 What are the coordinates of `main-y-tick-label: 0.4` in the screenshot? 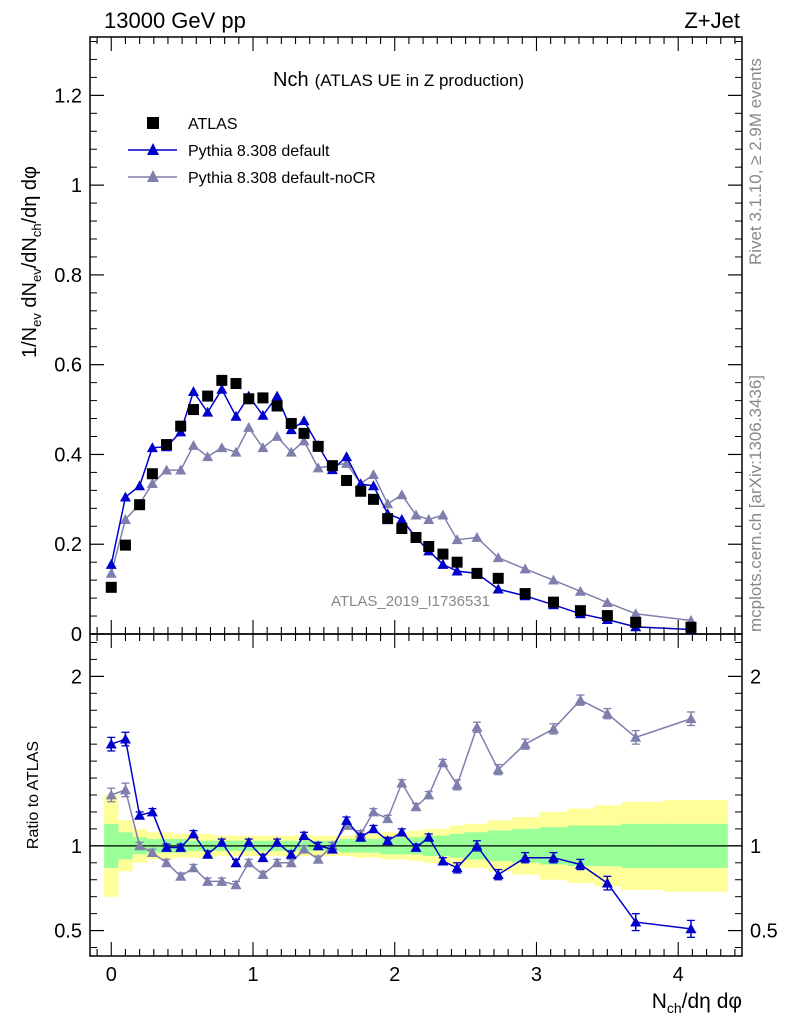 It's located at (68, 455).